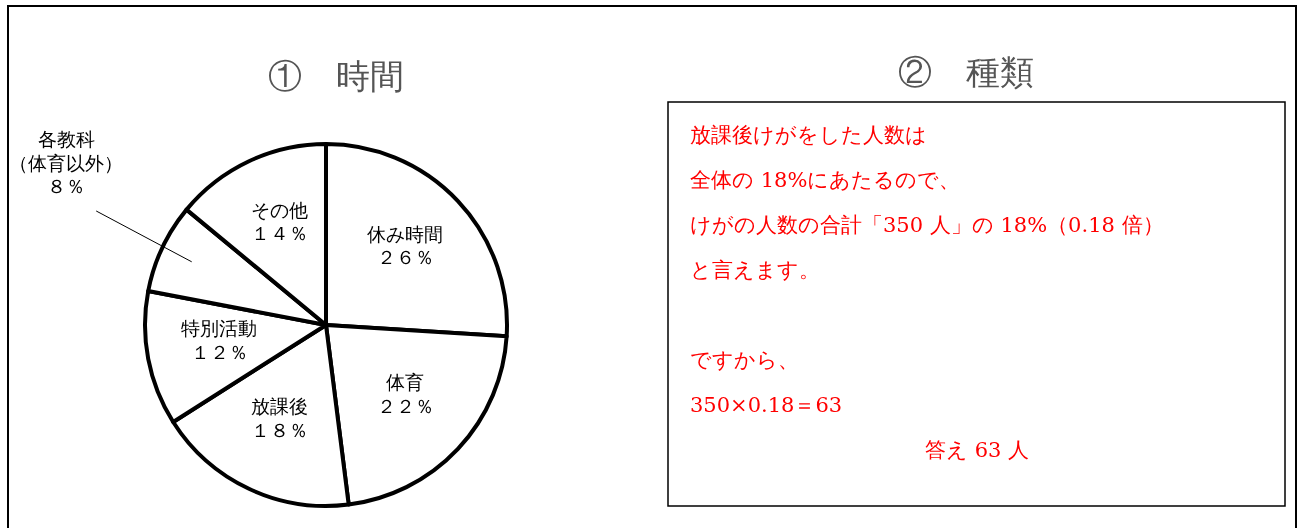 The width and height of the screenshot is (1304, 528). I want to click on text: 放課後けがをした人数は, so click(808, 135).